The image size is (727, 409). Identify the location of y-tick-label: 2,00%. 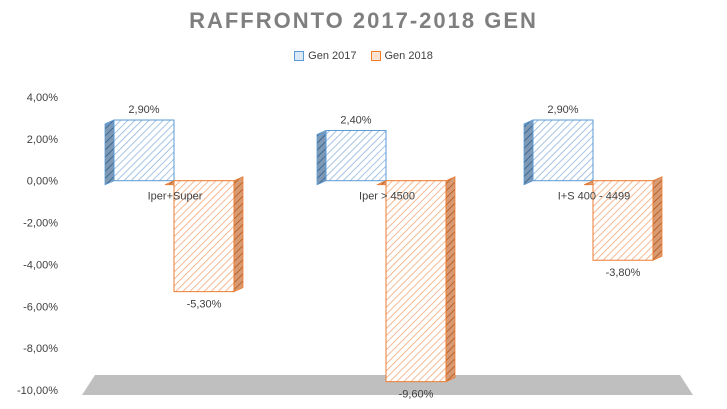
(42, 140).